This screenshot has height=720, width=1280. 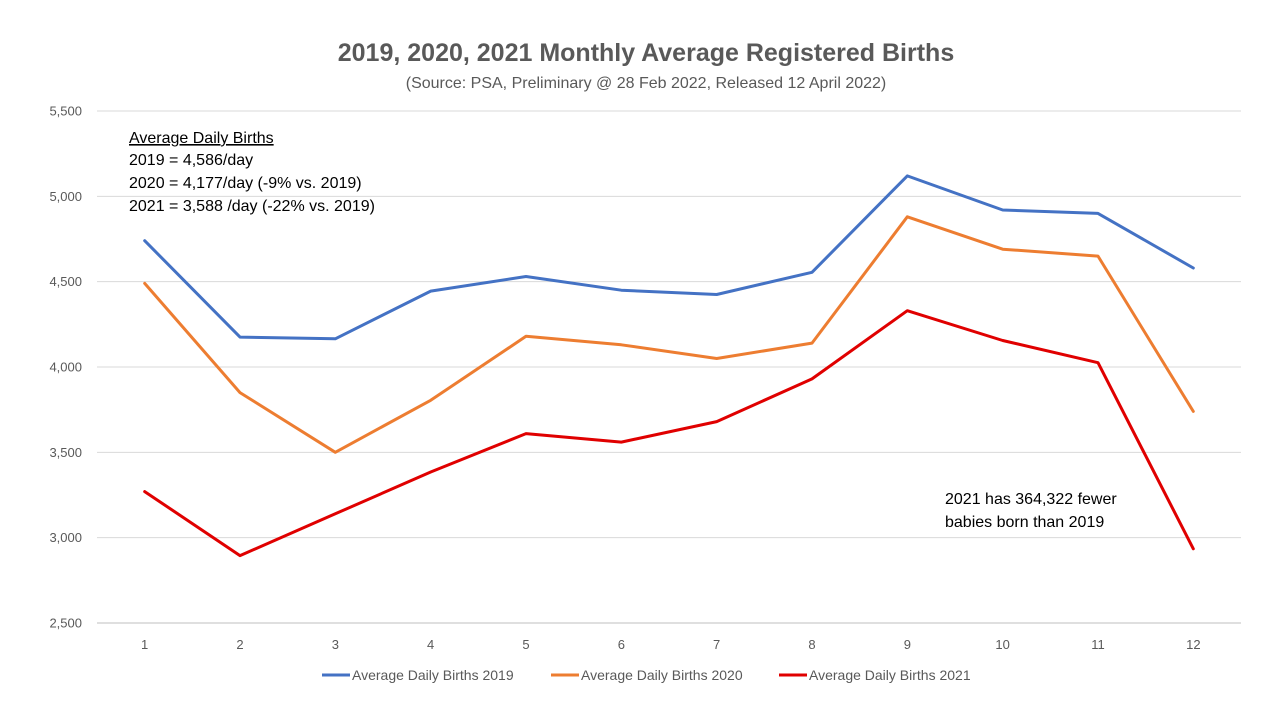 What do you see at coordinates (65, 452) in the screenshot?
I see `y-tick-label: 3,500` at bounding box center [65, 452].